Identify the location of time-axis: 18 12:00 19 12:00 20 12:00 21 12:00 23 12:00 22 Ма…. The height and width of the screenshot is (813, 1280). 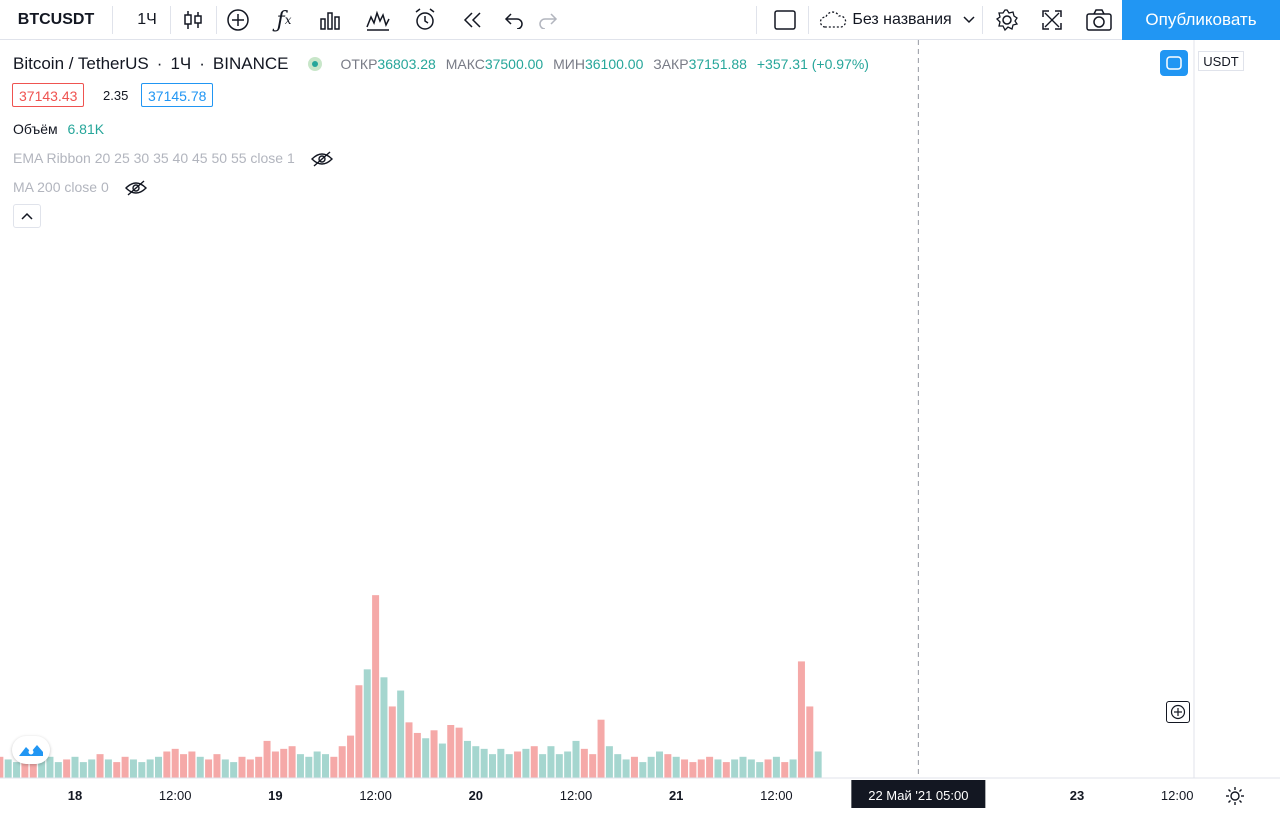
(631, 794).